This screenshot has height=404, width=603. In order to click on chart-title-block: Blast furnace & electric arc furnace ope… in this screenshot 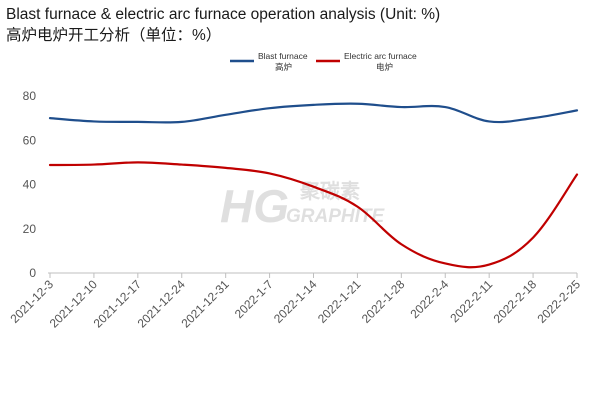, I will do `click(223, 25)`.